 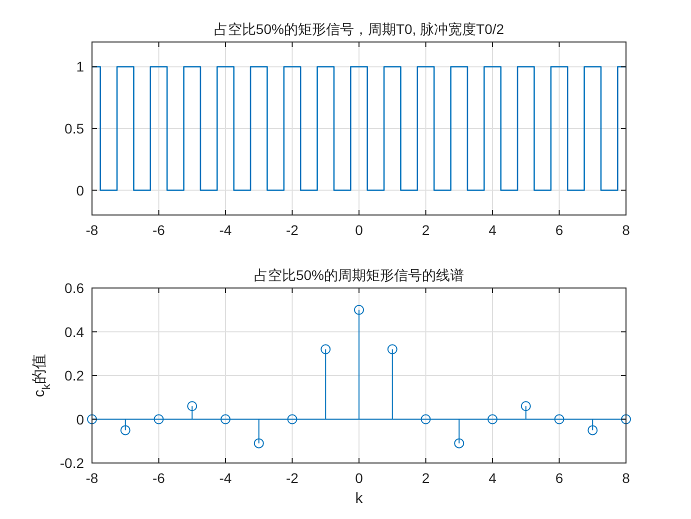 I want to click on chart-title: 占空比50%的周期矩形信号的线谱, so click(x=359, y=275).